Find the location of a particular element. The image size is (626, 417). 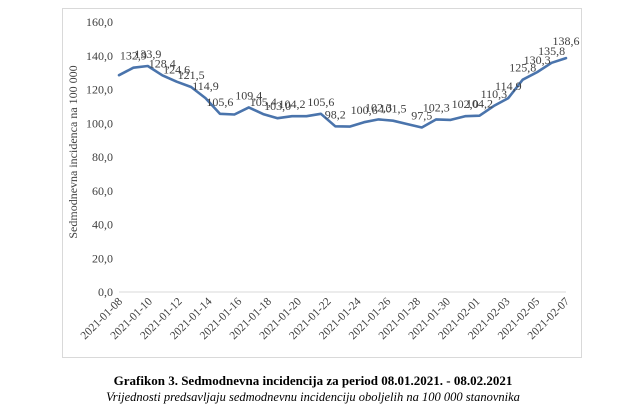

y-tick-label: 60,0 is located at coordinates (102, 191).